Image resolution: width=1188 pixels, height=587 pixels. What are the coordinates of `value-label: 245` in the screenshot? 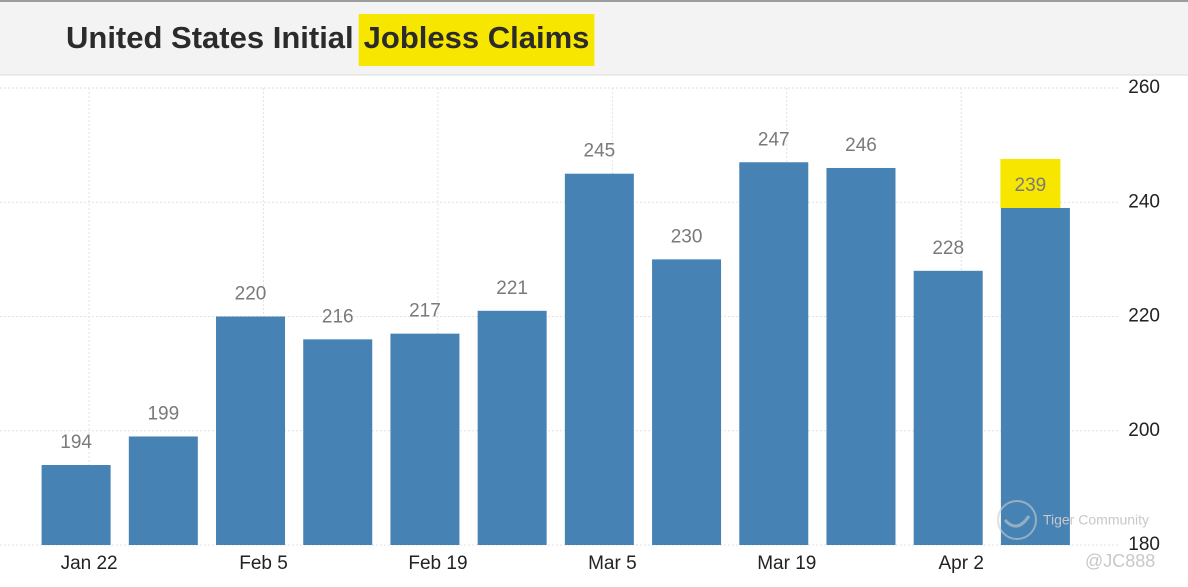 It's located at (600, 151).